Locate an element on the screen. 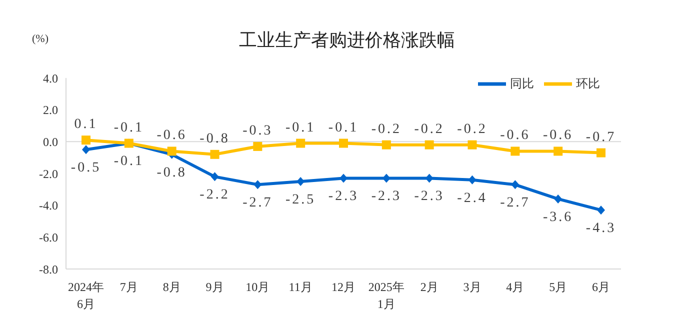 This screenshot has width=678, height=327. x-tick-label: 12月 is located at coordinates (344, 287).